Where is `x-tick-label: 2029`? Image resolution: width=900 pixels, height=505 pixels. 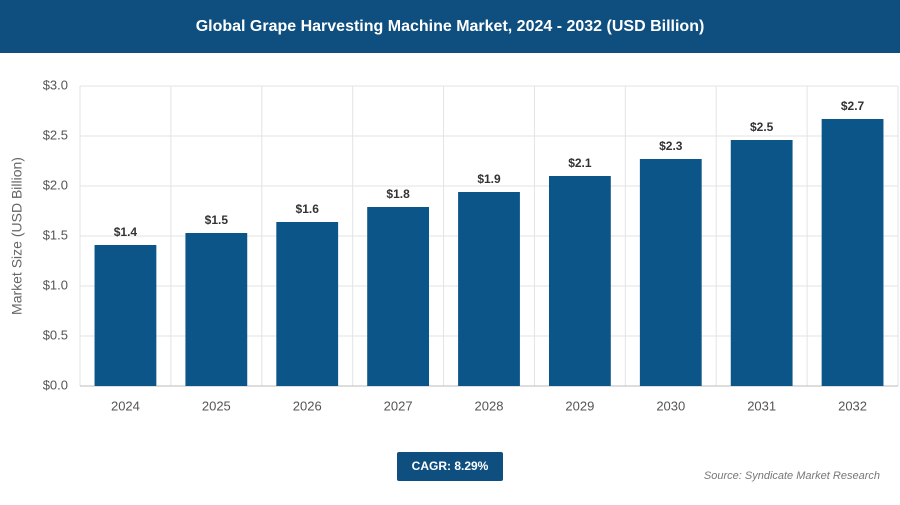
x-tick-label: 2029 is located at coordinates (579, 405).